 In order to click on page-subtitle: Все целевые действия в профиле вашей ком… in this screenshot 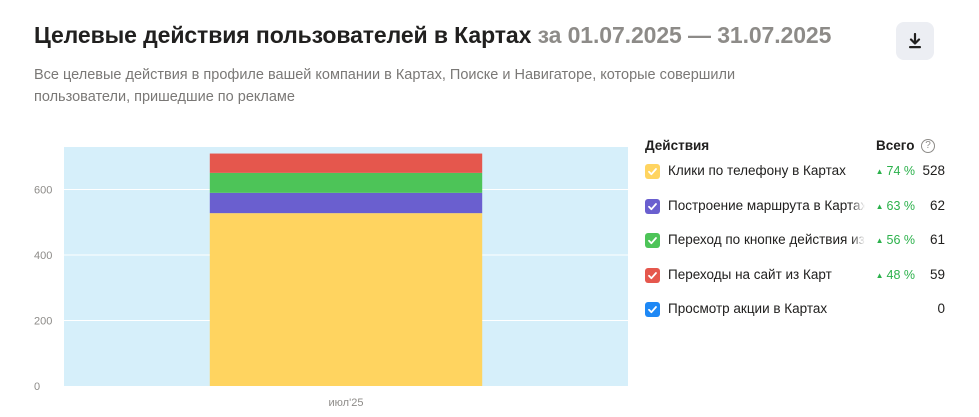, I will do `click(385, 86)`.